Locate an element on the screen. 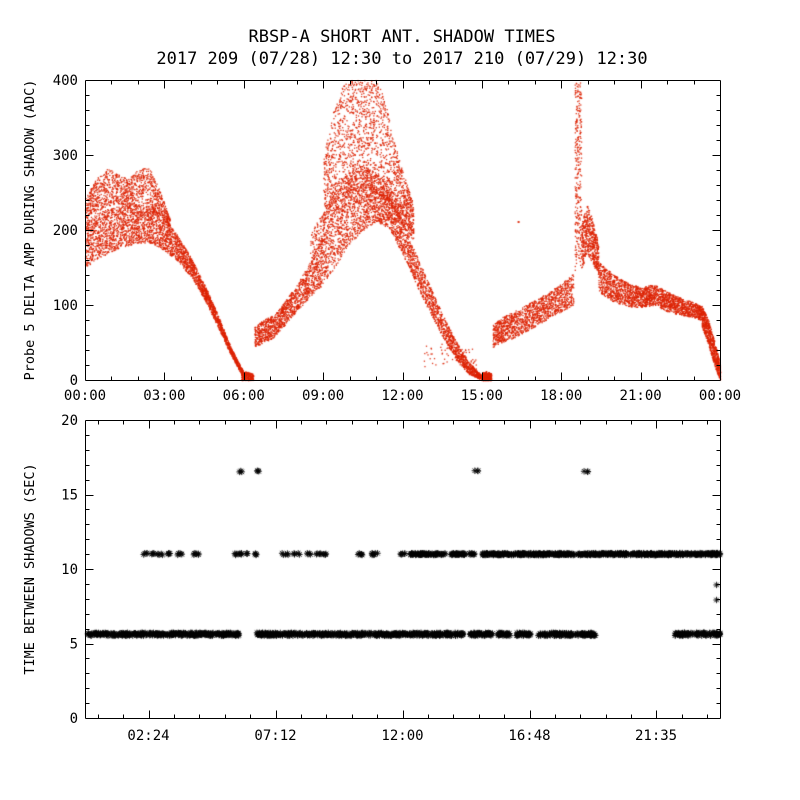  tick-label: 06:00 is located at coordinates (244, 396).